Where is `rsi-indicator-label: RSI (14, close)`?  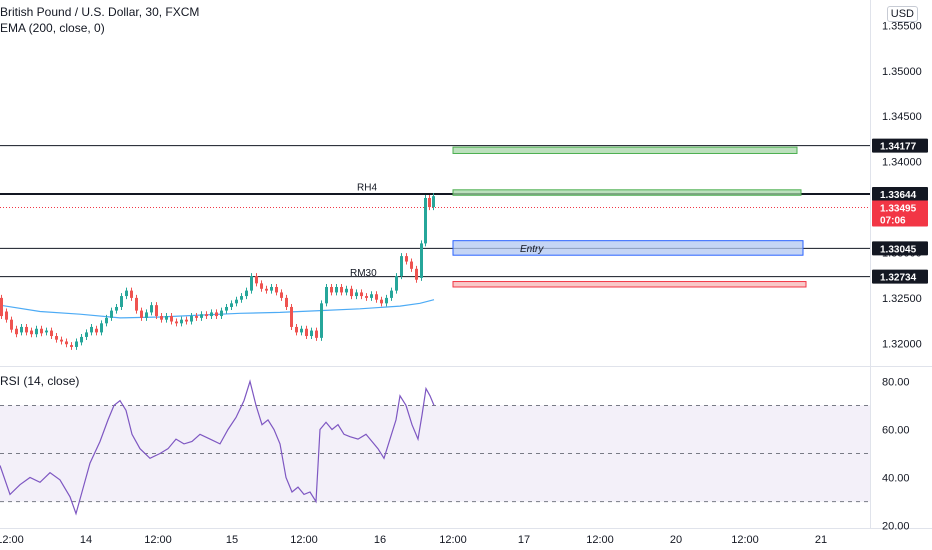
rsi-indicator-label: RSI (14, close) is located at coordinates (40, 381).